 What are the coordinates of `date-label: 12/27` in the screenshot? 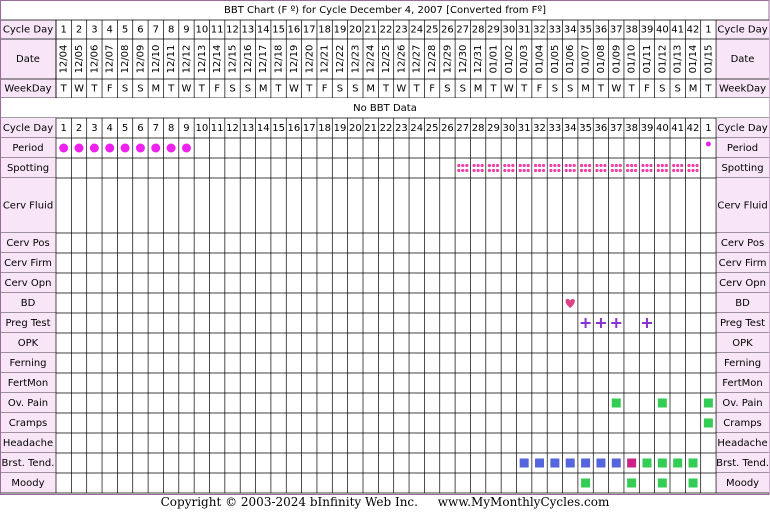 It's located at (417, 59).